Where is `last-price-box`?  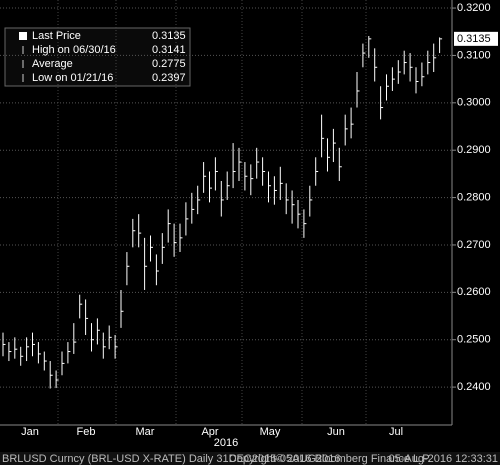 last-price-box is located at coordinates (476, 38).